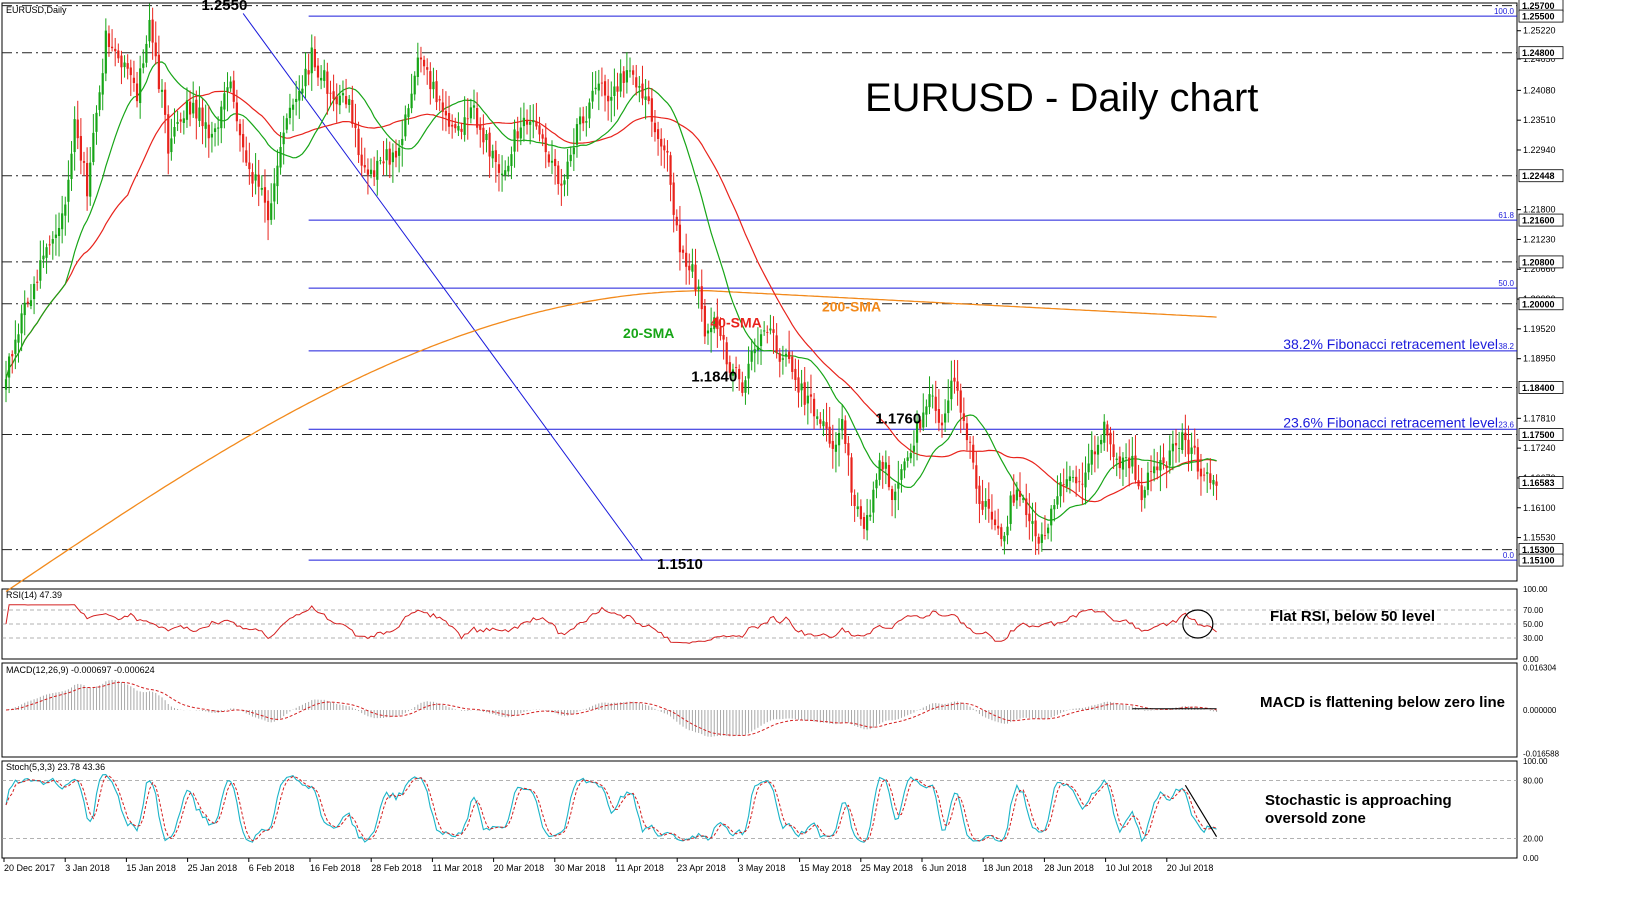 Image resolution: width=1644 pixels, height=924 pixels. I want to click on macd-signal-line, so click(611, 709).